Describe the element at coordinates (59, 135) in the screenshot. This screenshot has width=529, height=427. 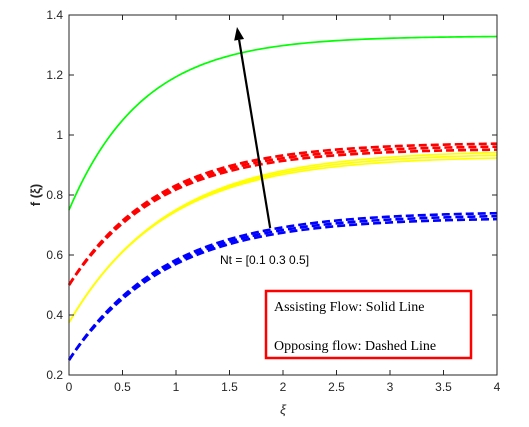
I see `y-tick-label-4: 1` at that location.